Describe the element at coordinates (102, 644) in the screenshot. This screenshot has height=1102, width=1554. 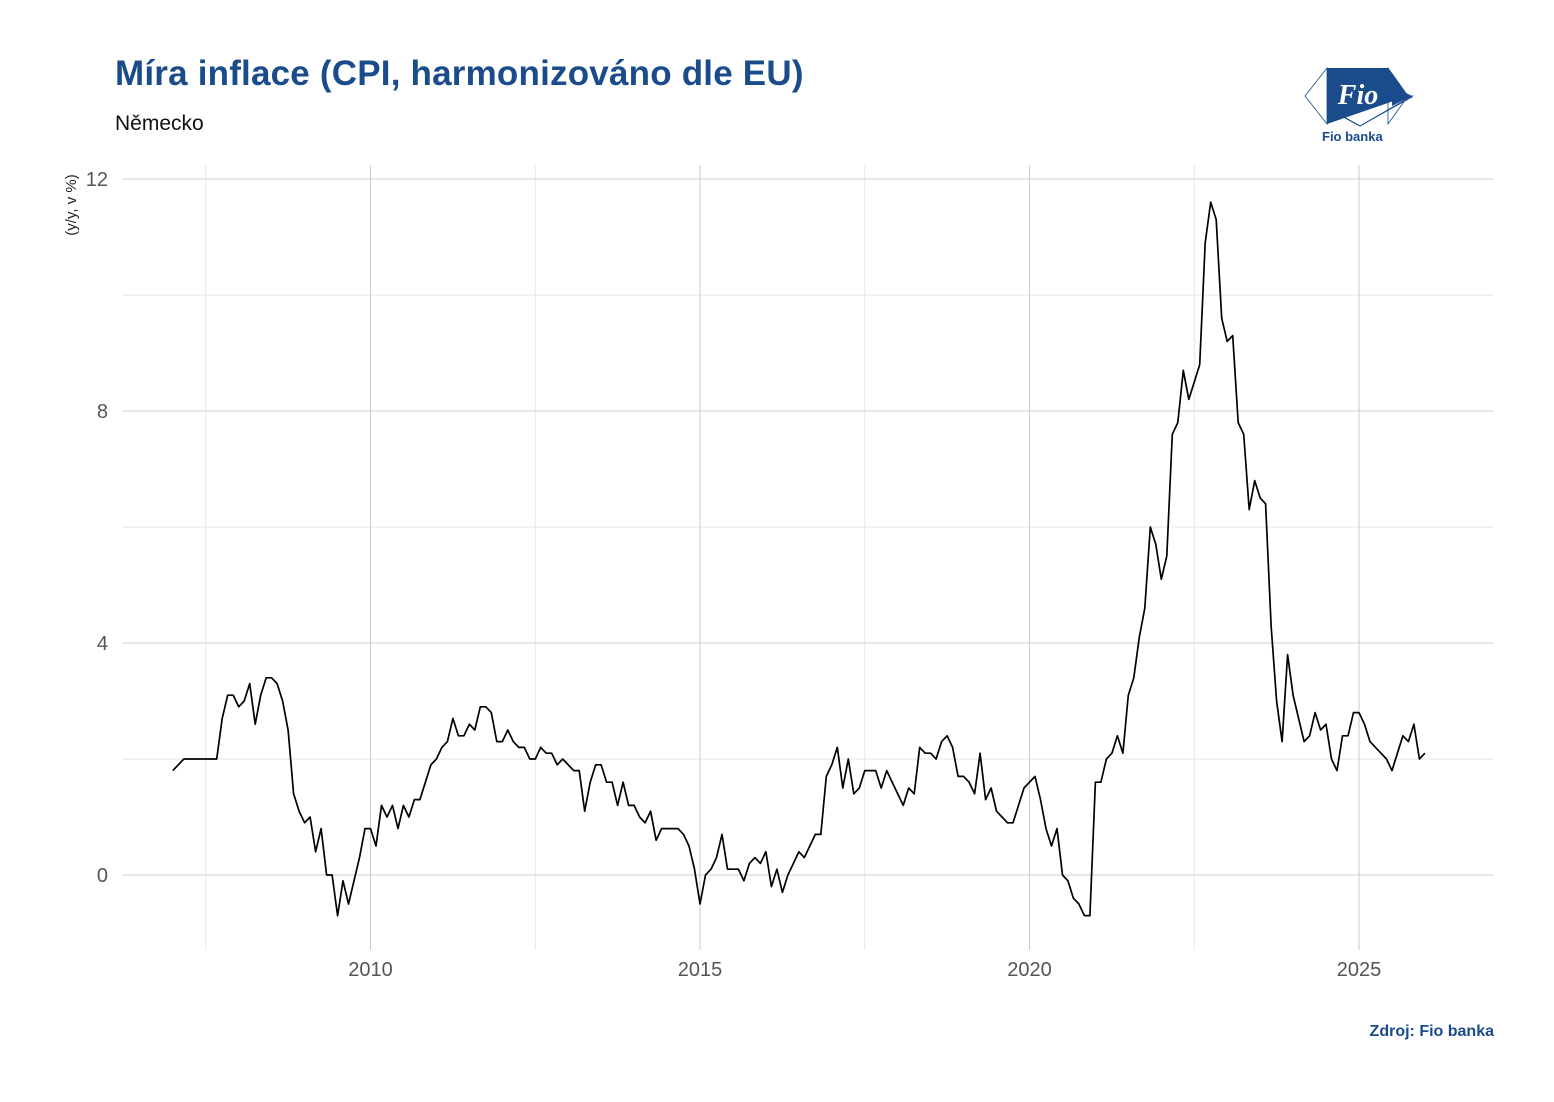
I see `y-tick-label: 4` at that location.